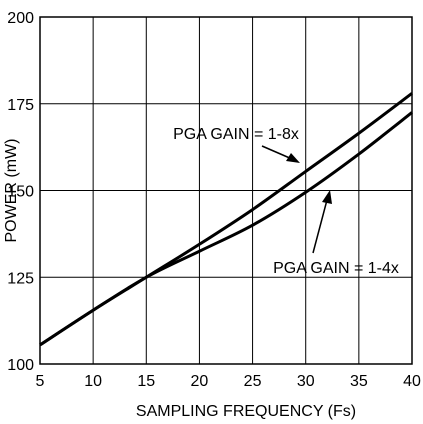 Image resolution: width=423 pixels, height=424 pixels. What do you see at coordinates (93, 381) in the screenshot?
I see `x-tick-label-10: 10` at bounding box center [93, 381].